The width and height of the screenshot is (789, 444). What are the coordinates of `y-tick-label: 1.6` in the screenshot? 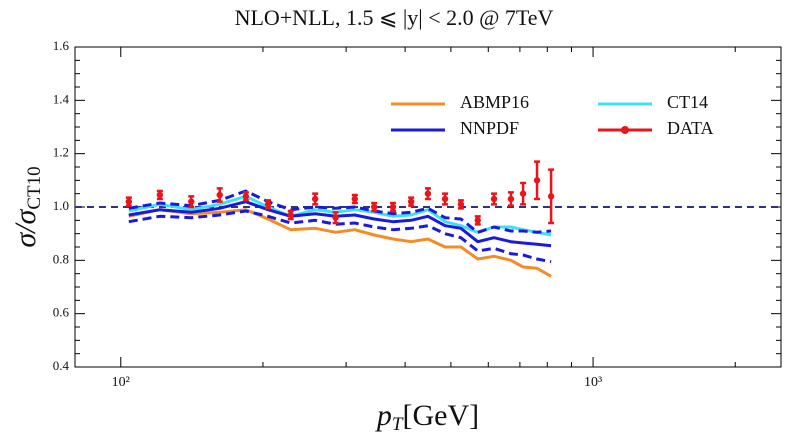 It's located at (61, 45).